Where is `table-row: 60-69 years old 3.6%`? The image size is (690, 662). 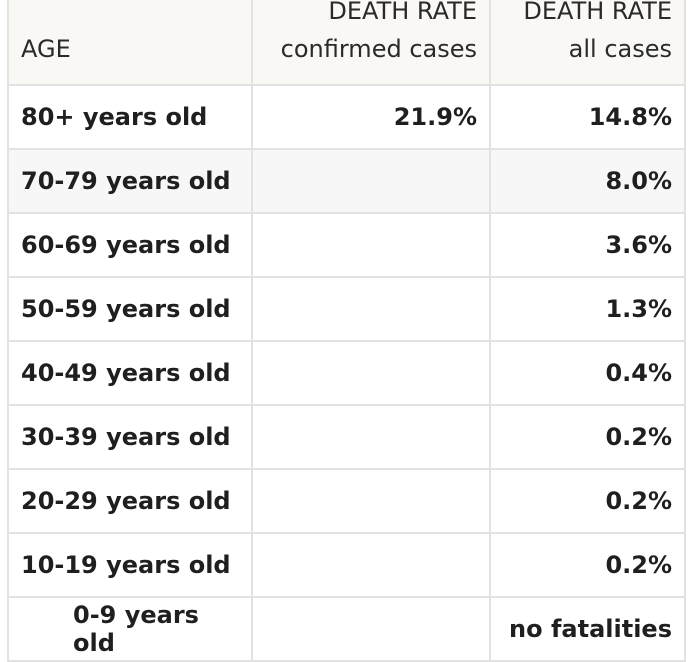 table-row: 60-69 years old 3.6% is located at coordinates (346, 245).